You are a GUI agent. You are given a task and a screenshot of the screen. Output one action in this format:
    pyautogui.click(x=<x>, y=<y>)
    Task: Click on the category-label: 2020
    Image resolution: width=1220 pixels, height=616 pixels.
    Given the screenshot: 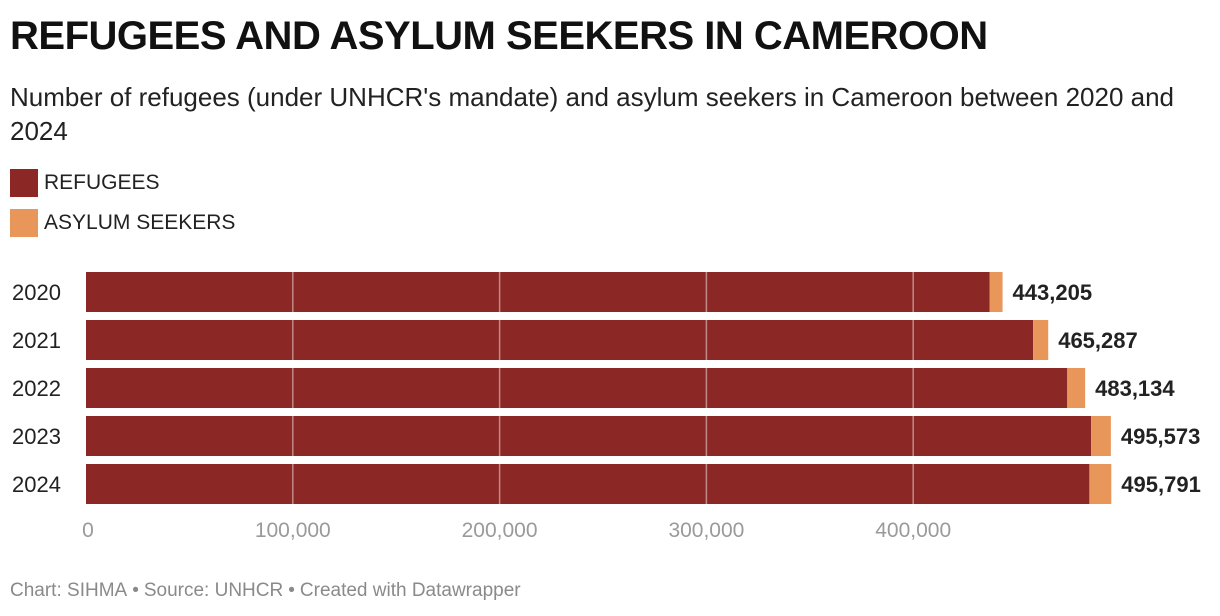 What is the action you would take?
    pyautogui.click(x=36, y=292)
    